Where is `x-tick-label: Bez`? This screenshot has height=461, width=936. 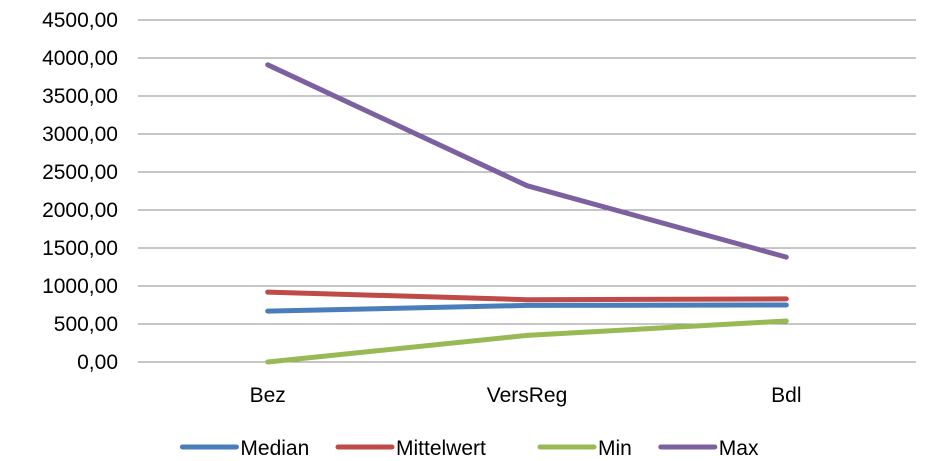 x-tick-label: Bez is located at coordinates (268, 395).